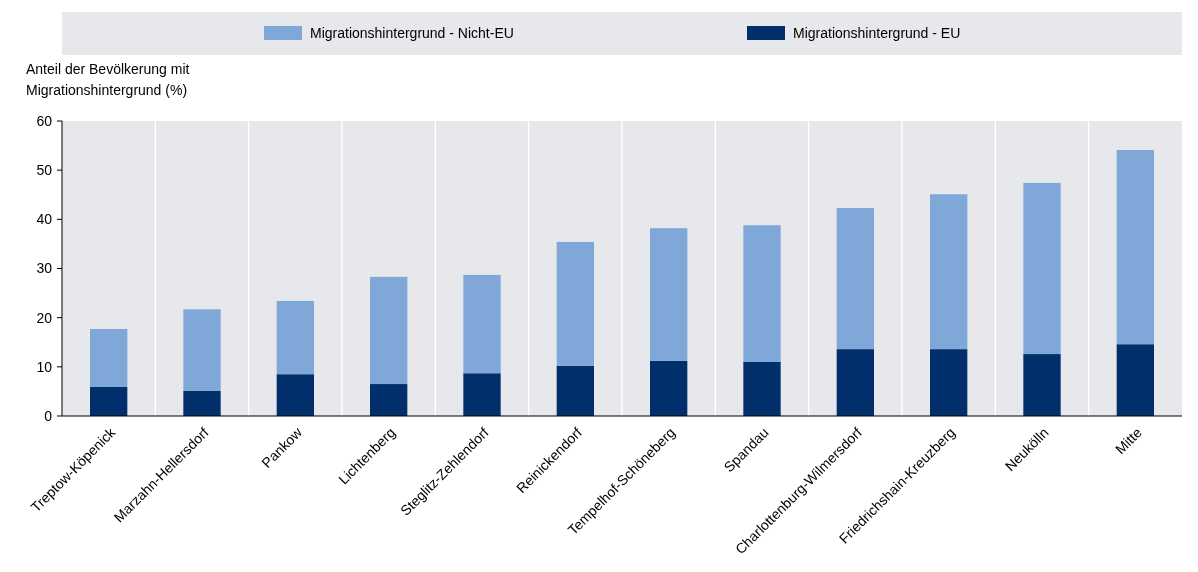 This screenshot has width=1198, height=572. Describe the element at coordinates (44, 268) in the screenshot. I see `y-tick-label: 30` at that location.